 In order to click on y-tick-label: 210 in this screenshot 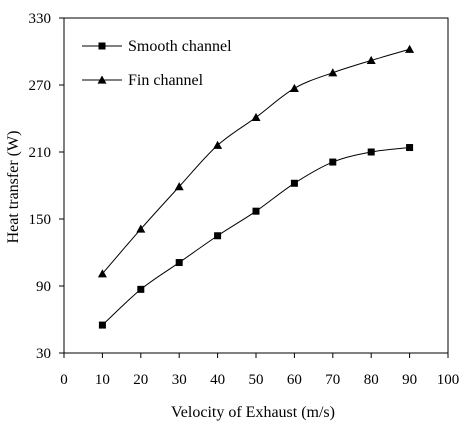, I will do `click(40, 153)`.